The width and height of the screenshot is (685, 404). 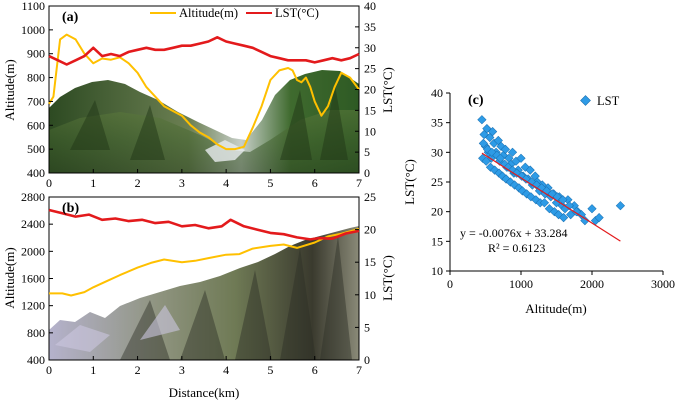 I want to click on panel-a-y-tick-label-right: 15, so click(x=370, y=110).